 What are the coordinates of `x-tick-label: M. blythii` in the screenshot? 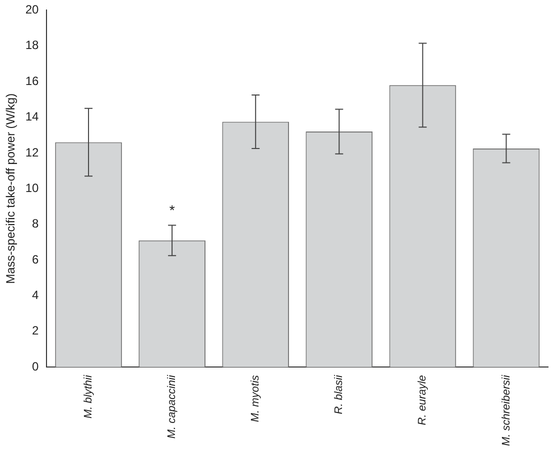 It's located at (88, 396).